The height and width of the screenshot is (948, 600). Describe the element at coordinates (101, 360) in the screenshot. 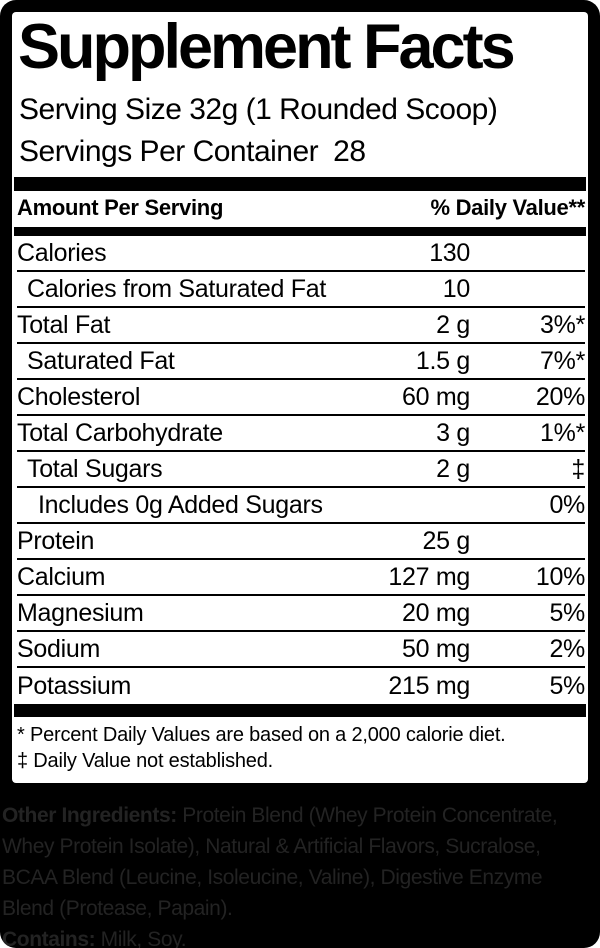

I see `nutrient-name: Saturated Fat` at that location.